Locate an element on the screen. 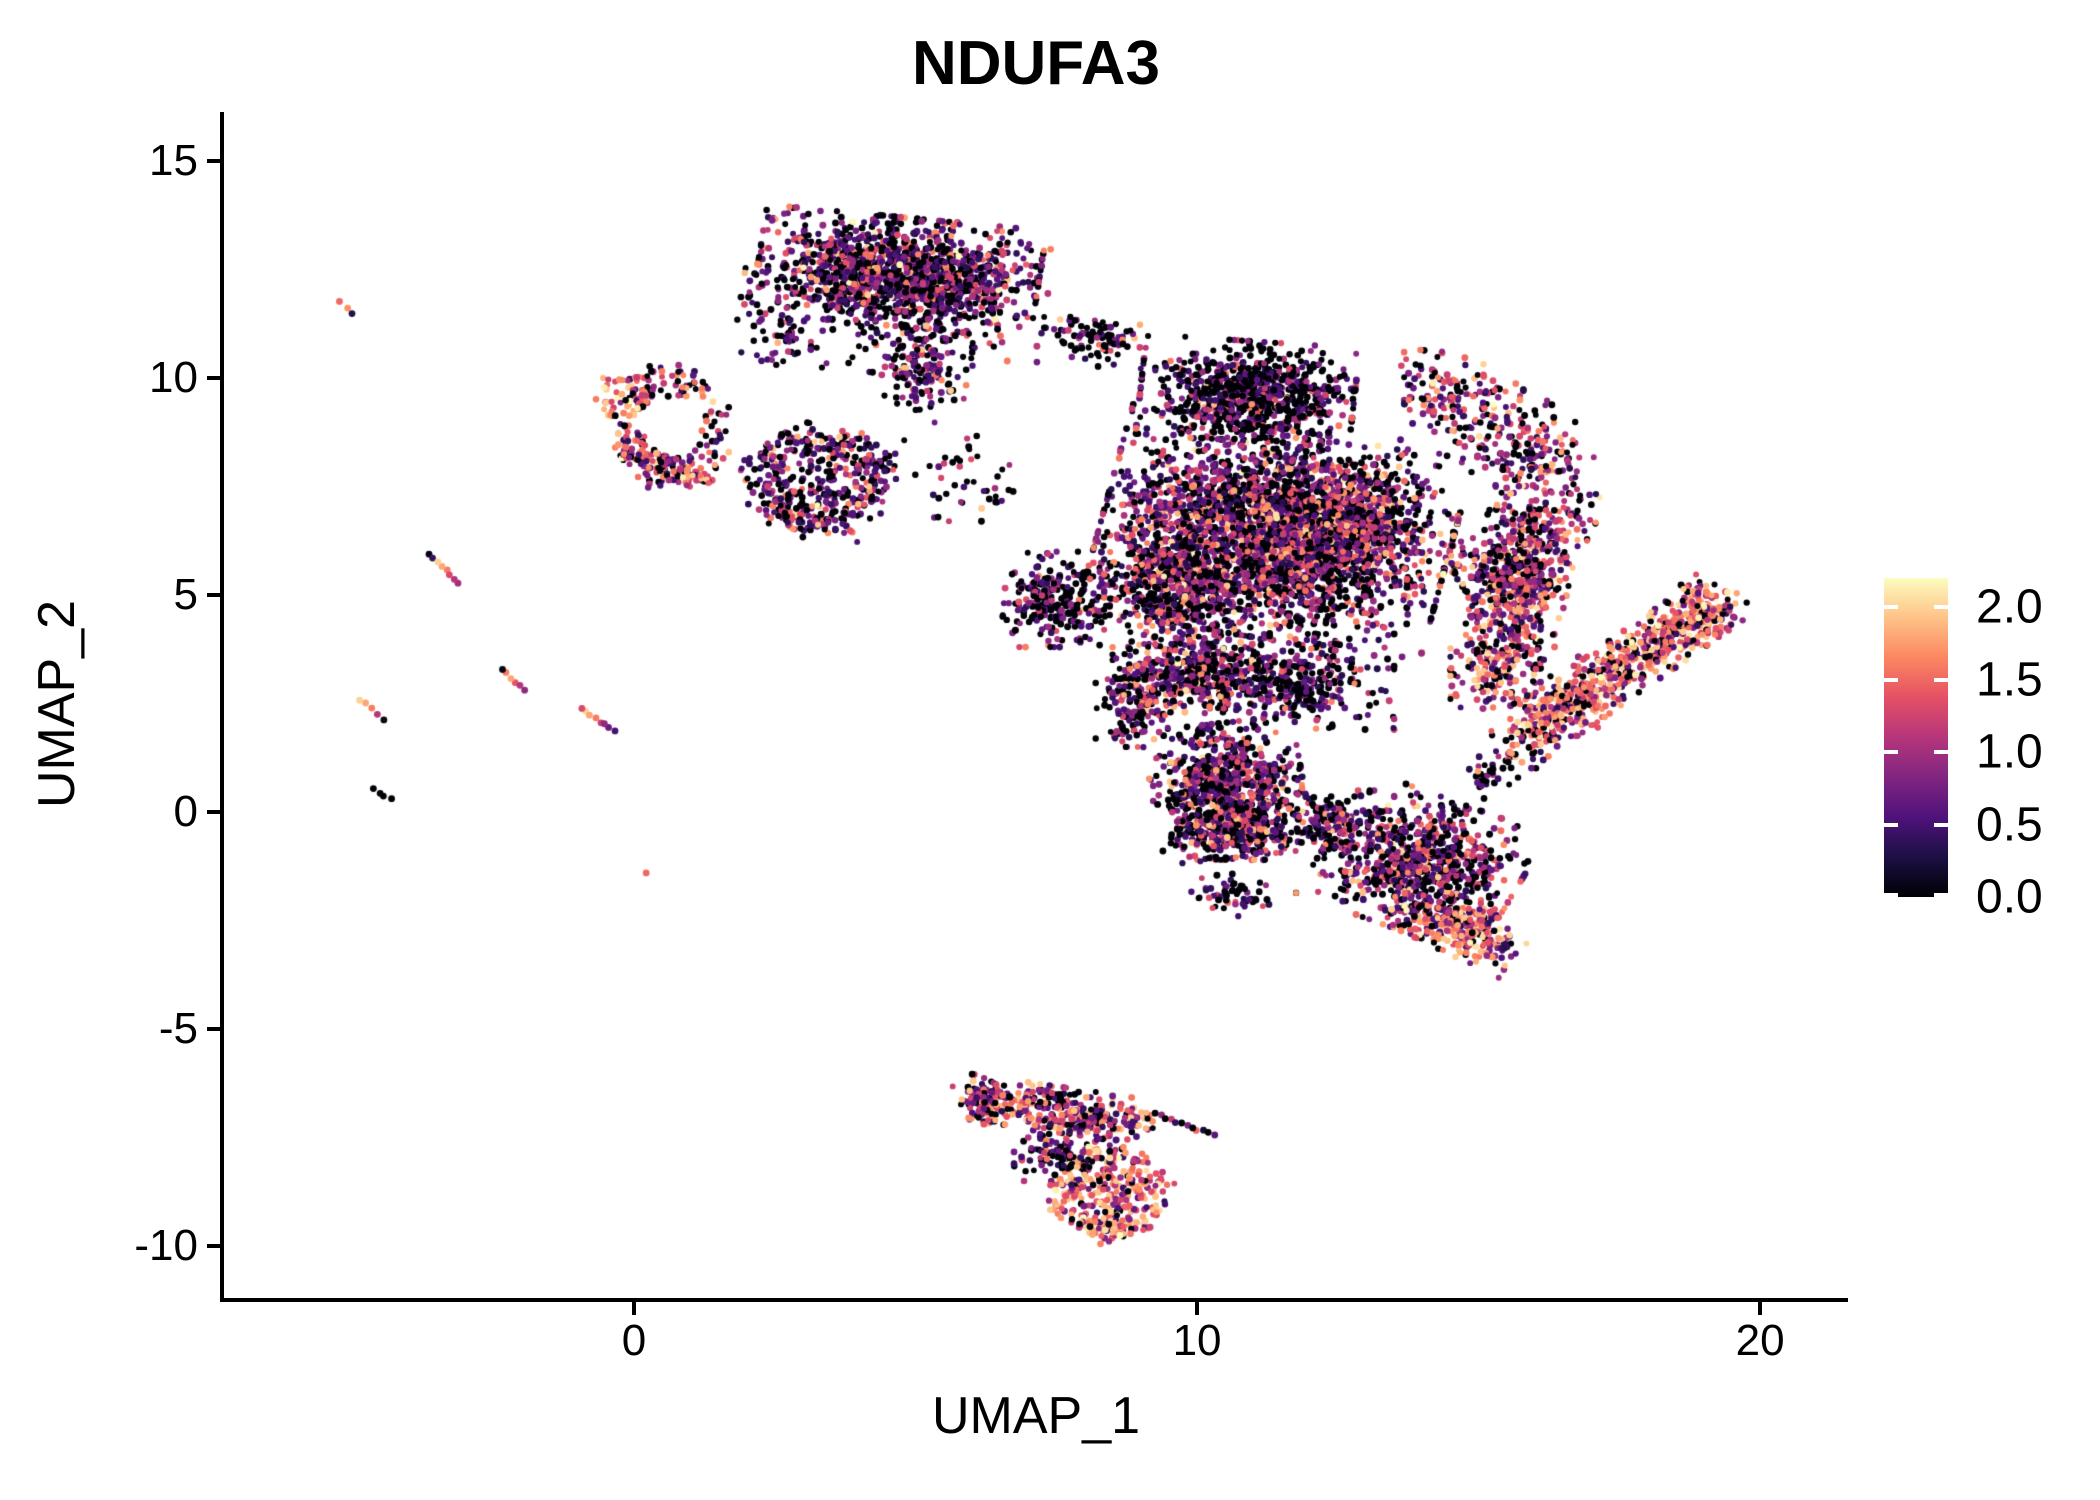 The image size is (2100, 1500). x-tick-label: 20 is located at coordinates (1760, 1340).